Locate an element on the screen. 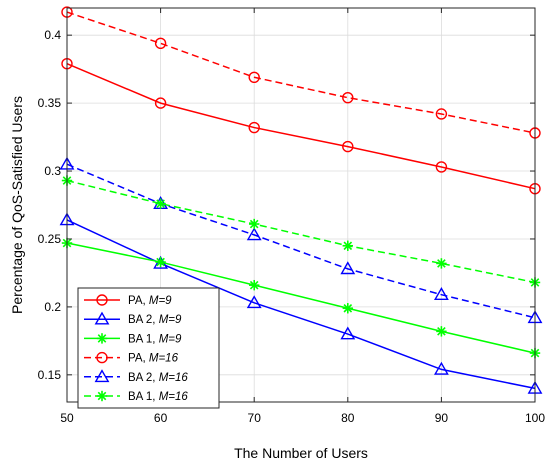  y-tick-label: 0.3 is located at coordinates (52, 171).